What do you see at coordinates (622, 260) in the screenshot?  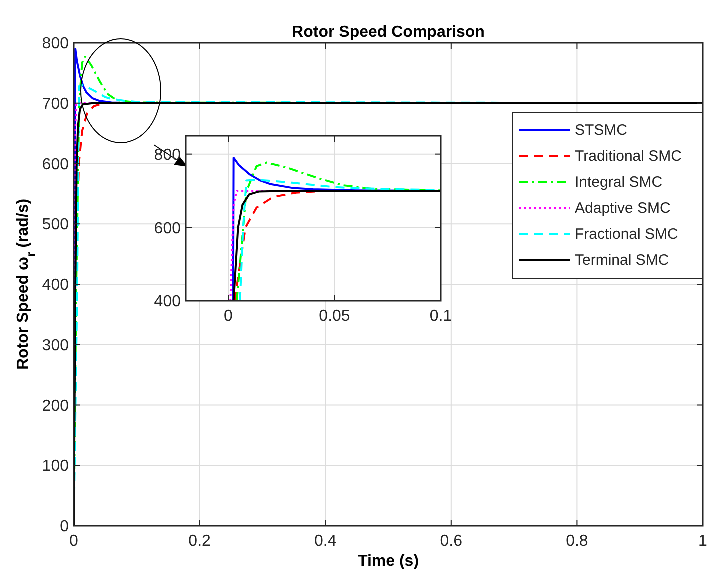 I see `legend-label: Terminal SMC` at bounding box center [622, 260].